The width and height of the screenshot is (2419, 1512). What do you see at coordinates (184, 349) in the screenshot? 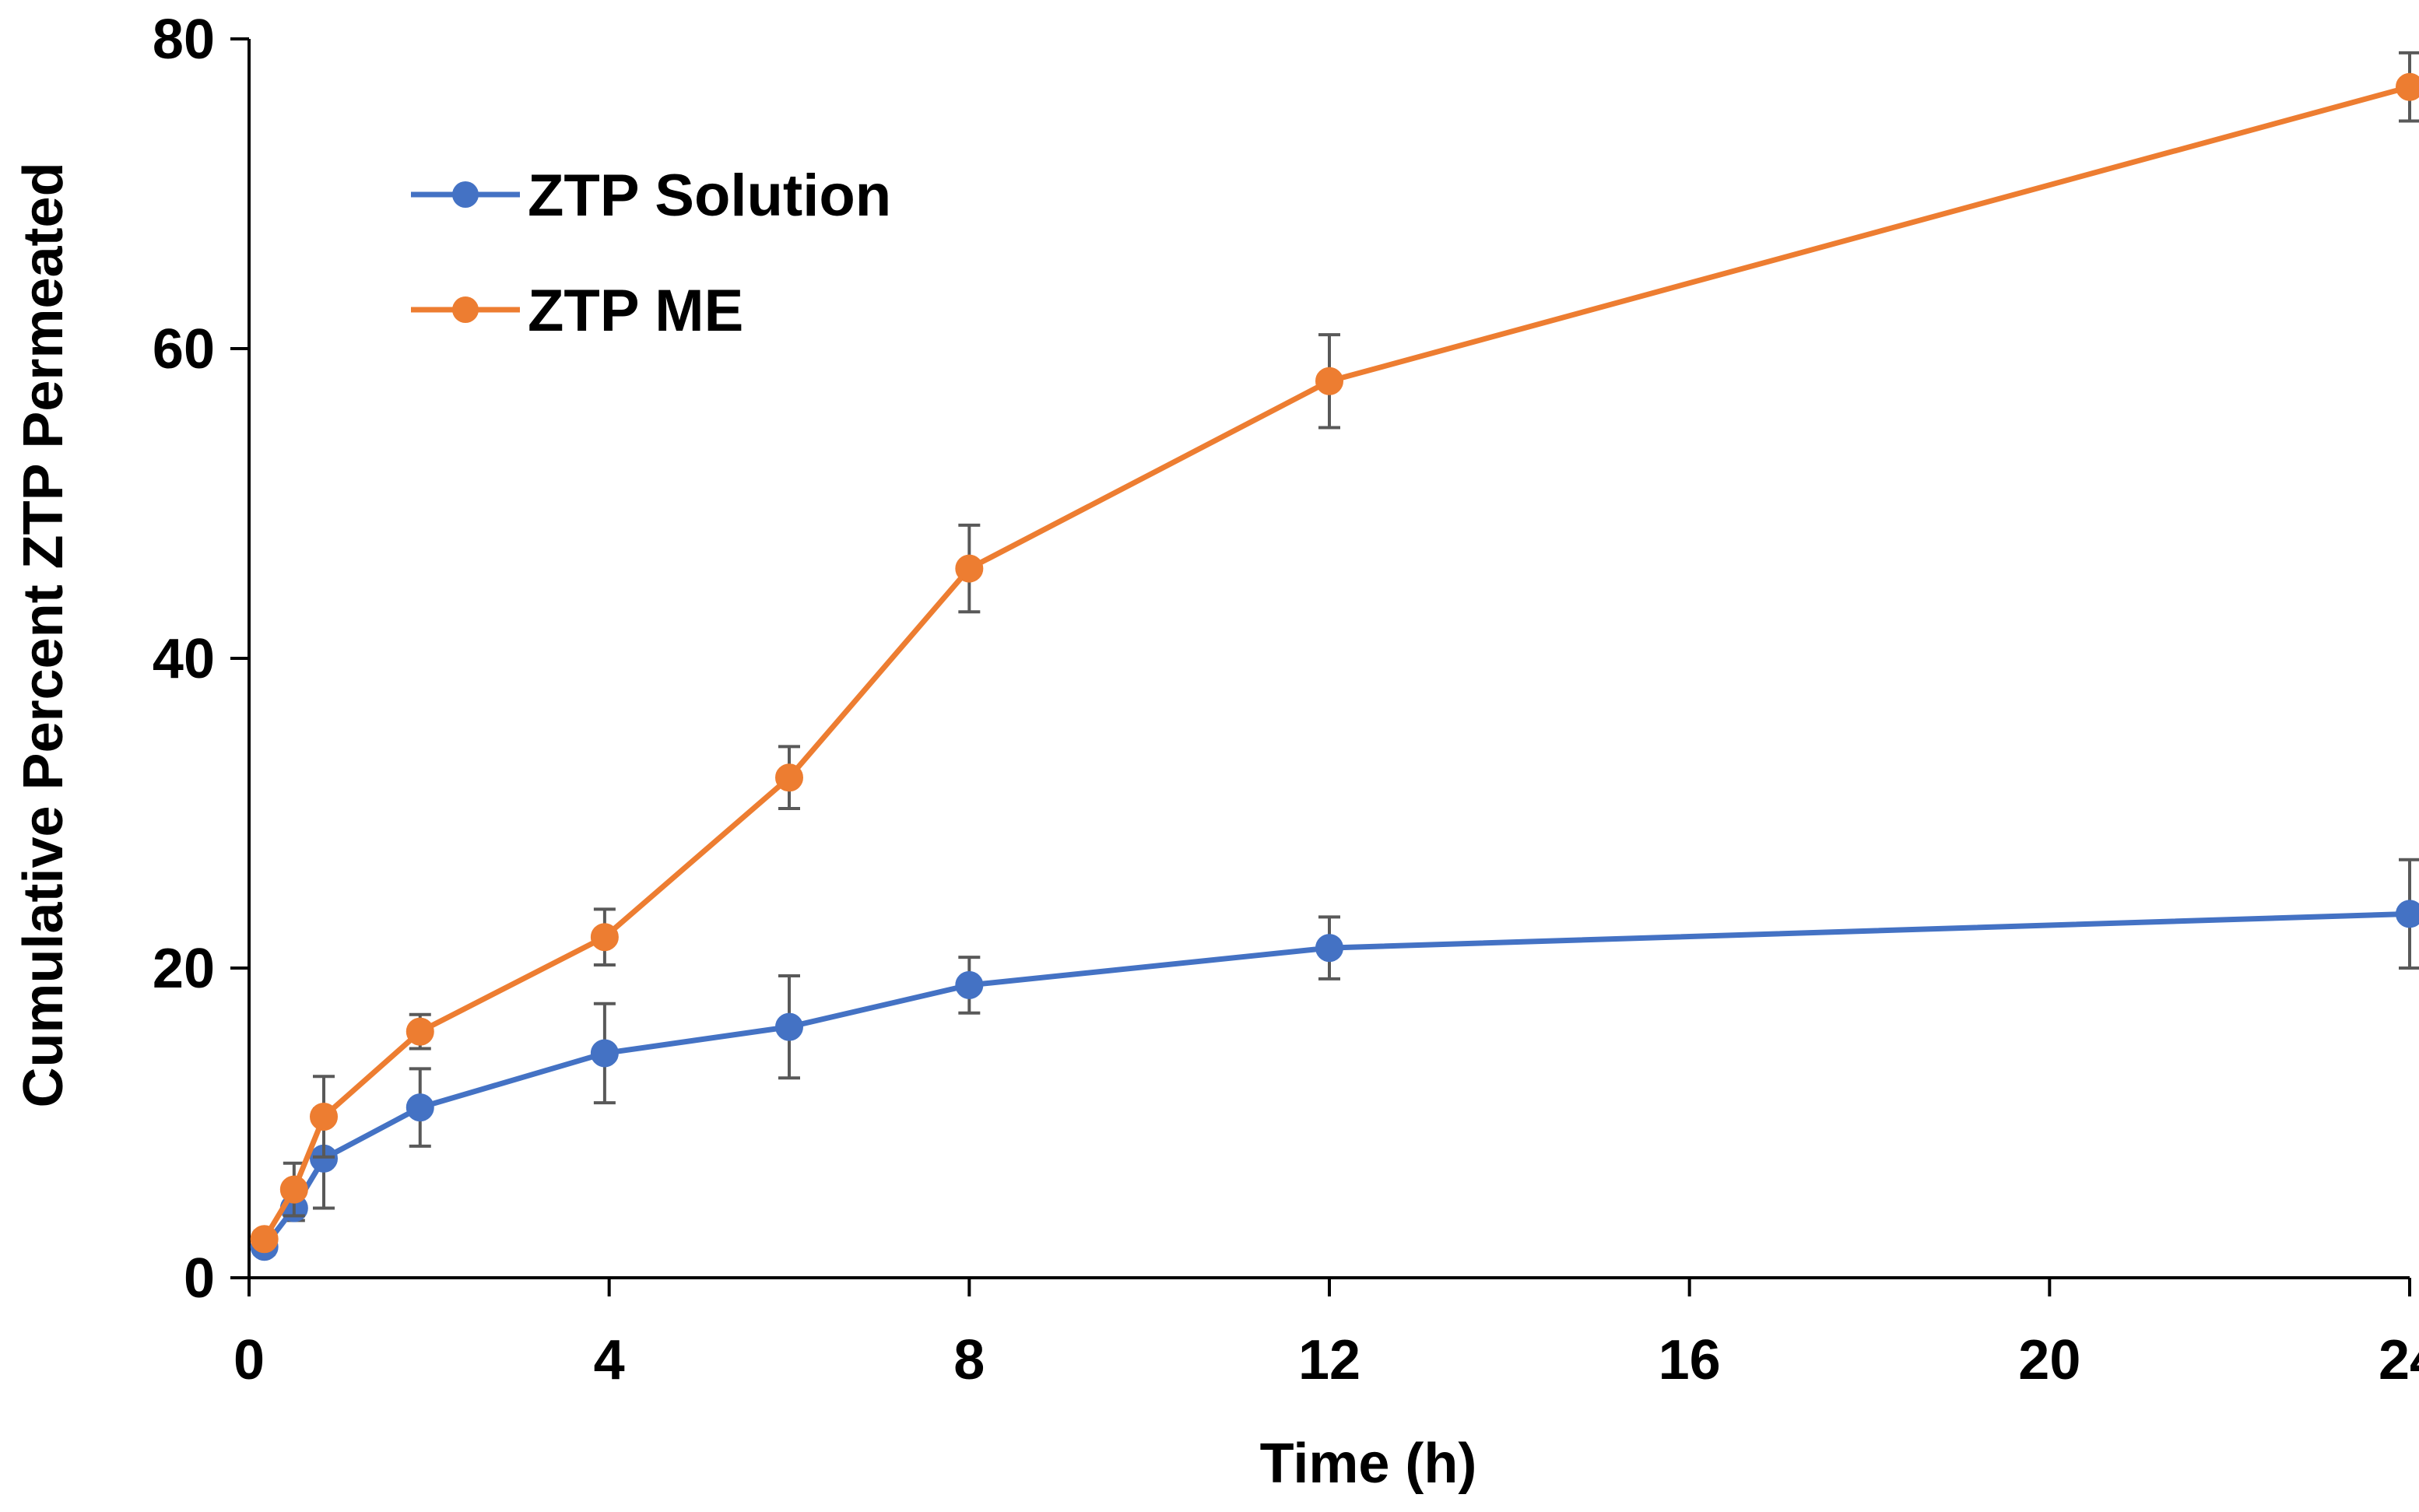
I see `y-tick-label: 60` at bounding box center [184, 349].